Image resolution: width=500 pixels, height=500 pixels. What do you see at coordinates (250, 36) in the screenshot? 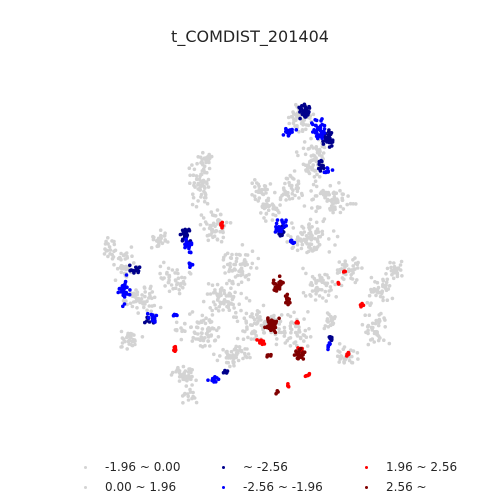
I see `map-title: t_COMDIST_201404` at bounding box center [250, 36].